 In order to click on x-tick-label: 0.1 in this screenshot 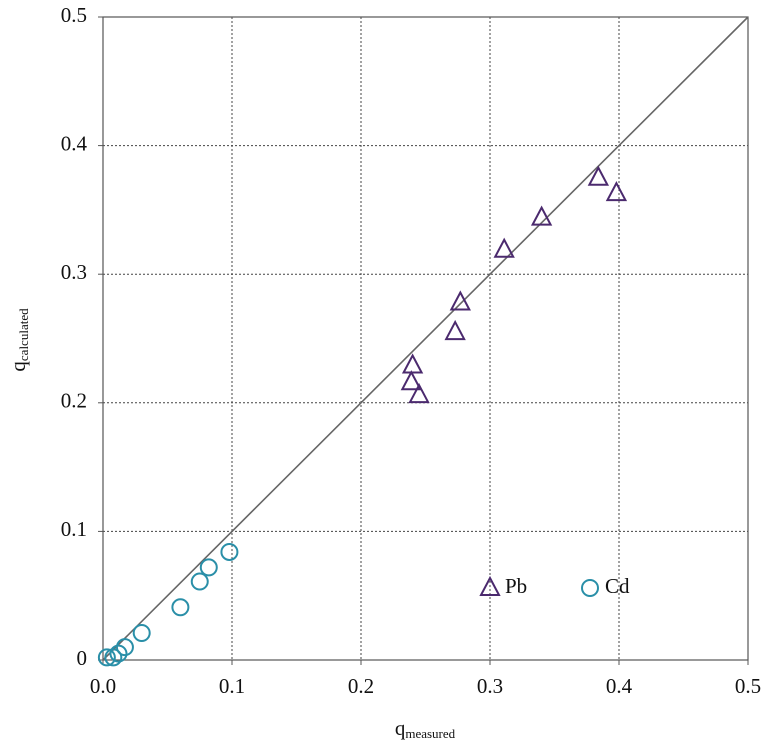, I will do `click(232, 686)`.